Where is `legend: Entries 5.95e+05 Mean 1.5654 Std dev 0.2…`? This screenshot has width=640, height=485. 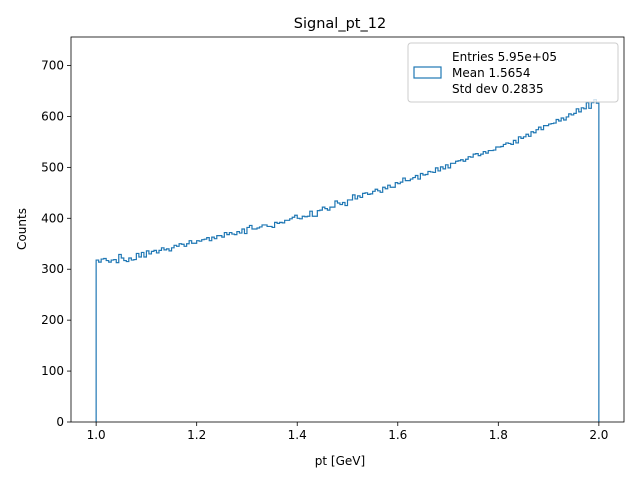
legend: Entries 5.95e+05 Mean 1.5654 Std dev 0.2… is located at coordinates (513, 72).